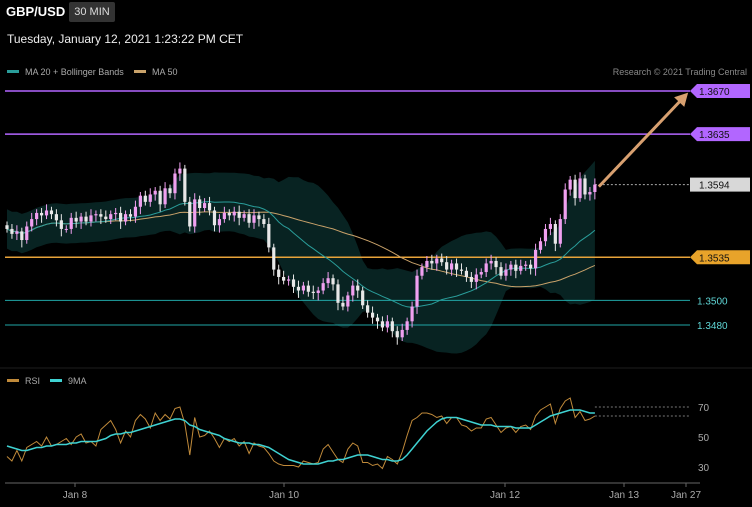 The image size is (752, 507). I want to click on x-tick-label: Jan 12, so click(505, 495).